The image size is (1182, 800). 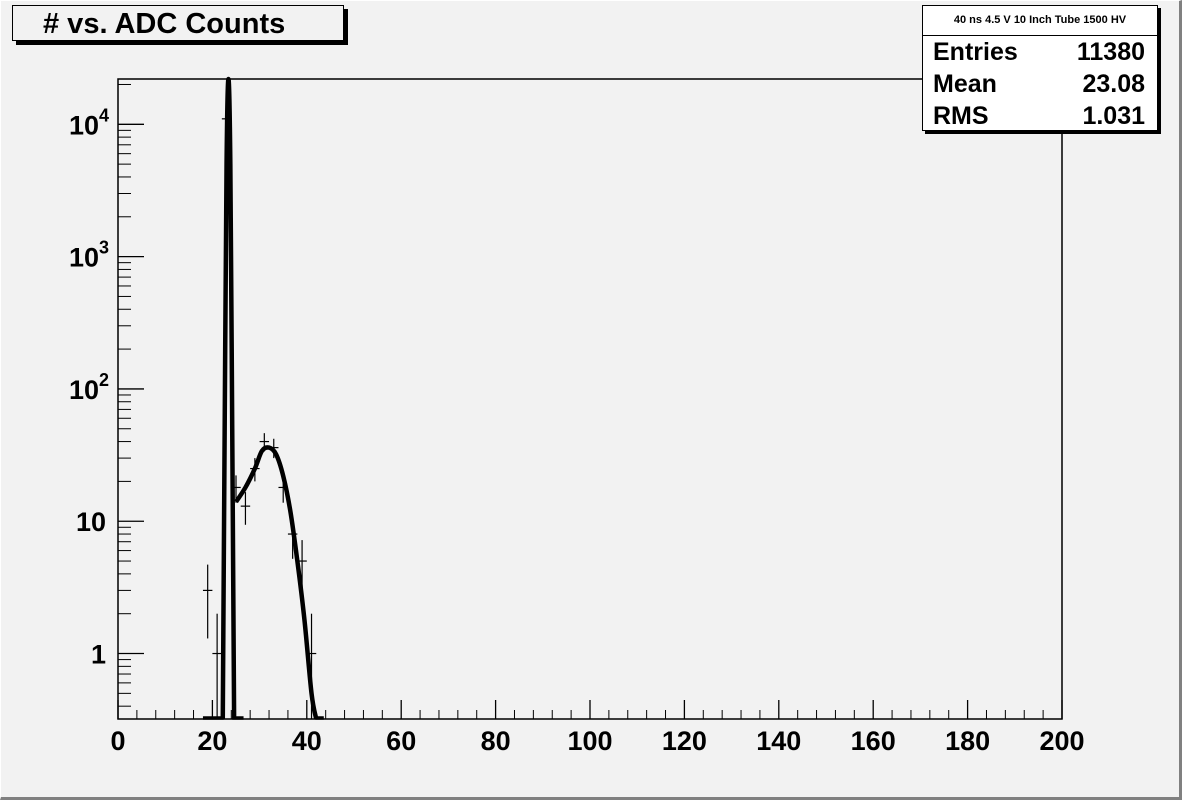 What do you see at coordinates (1061, 741) in the screenshot?
I see `x-tick-label: 200` at bounding box center [1061, 741].